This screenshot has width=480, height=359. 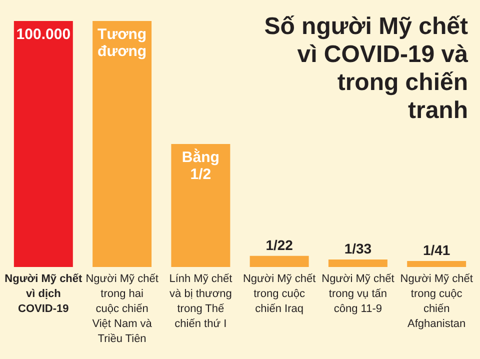 What do you see at coordinates (279, 294) in the screenshot?
I see `x-tick-label: Người Mỹ chết trong cuộc chiến Iraq` at bounding box center [279, 294].